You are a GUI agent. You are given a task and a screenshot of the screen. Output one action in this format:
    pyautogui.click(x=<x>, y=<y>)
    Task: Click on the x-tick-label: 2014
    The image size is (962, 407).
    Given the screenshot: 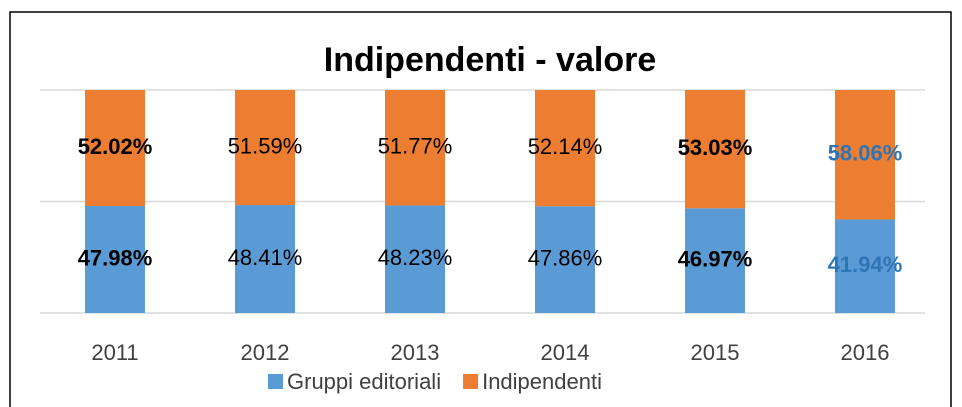 What is the action you would take?
    pyautogui.click(x=565, y=352)
    